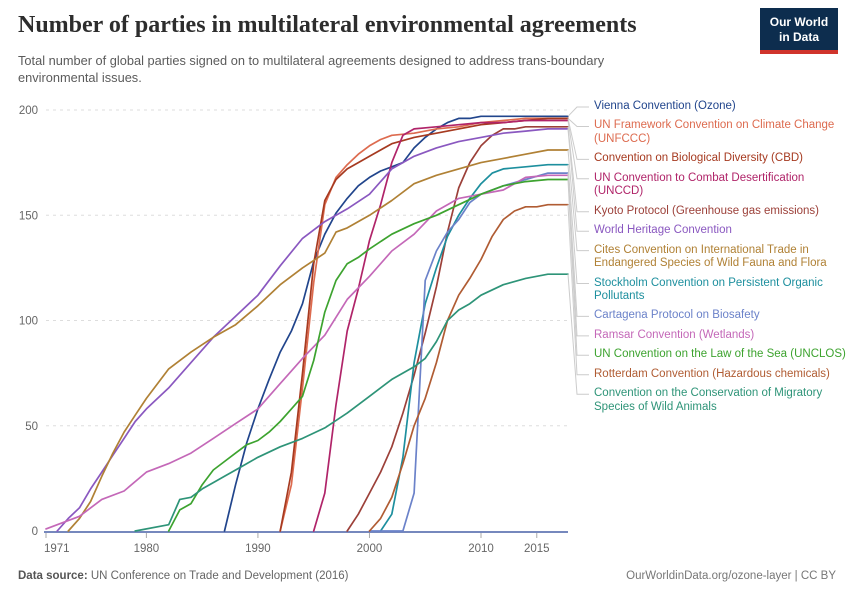 The image size is (850, 600). I want to click on owid-logo-line2: in Data, so click(798, 37).